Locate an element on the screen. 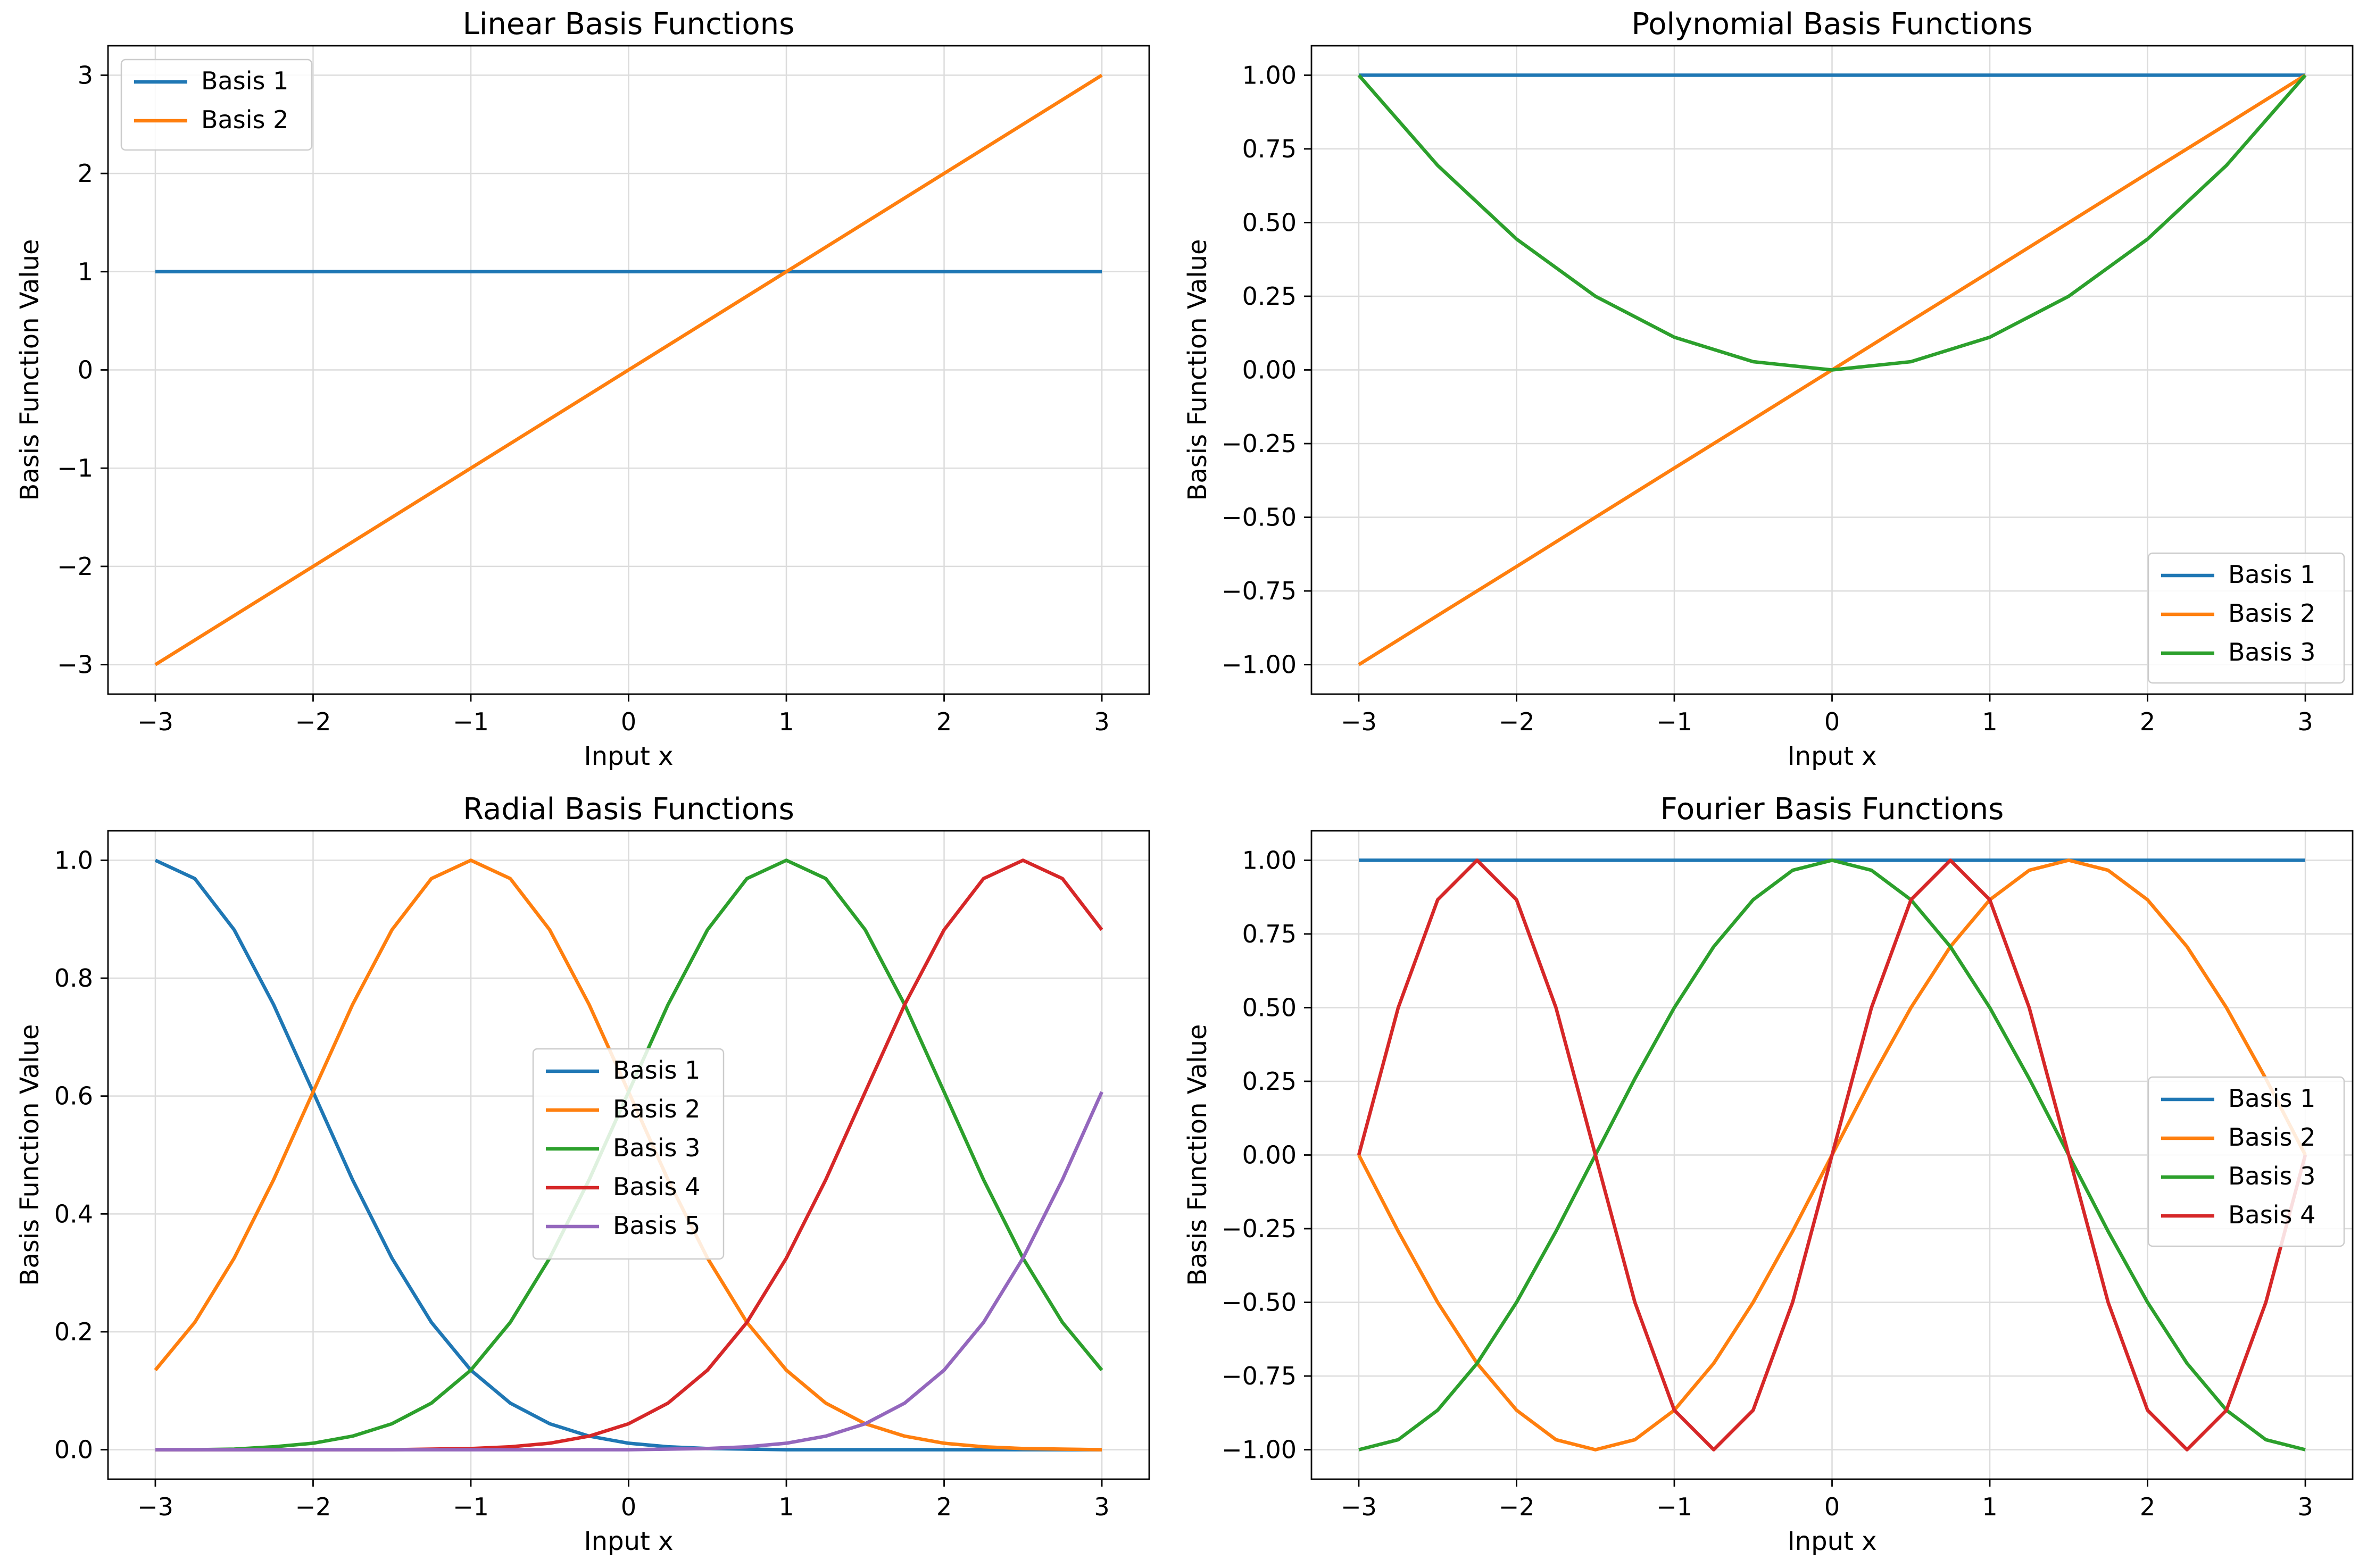 The width and height of the screenshot is (2367, 1568). polynomial-legend-label-3: Basis 3 is located at coordinates (2271, 652).